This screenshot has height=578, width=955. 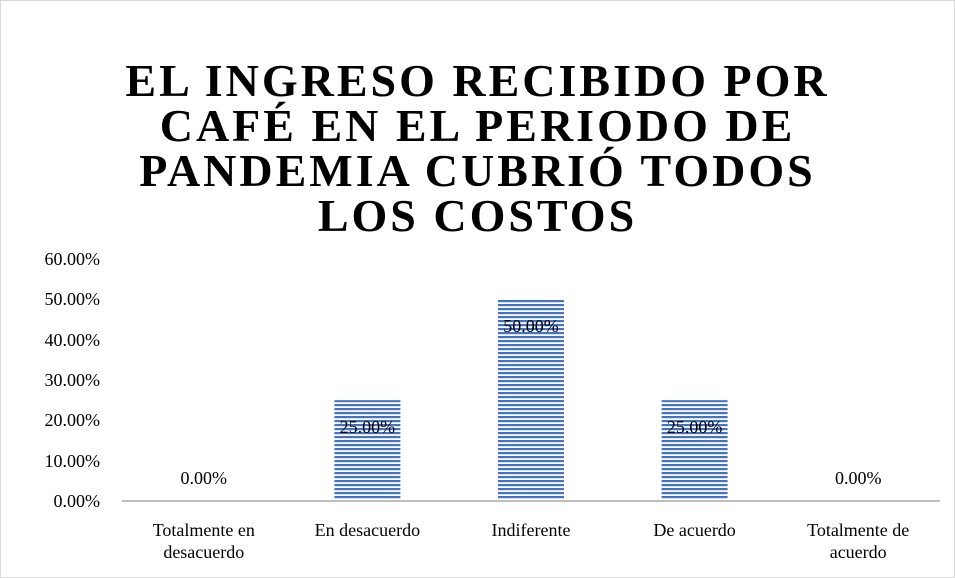 What do you see at coordinates (858, 541) in the screenshot?
I see `x-tick-label: Totalmente de acuerdo` at bounding box center [858, 541].